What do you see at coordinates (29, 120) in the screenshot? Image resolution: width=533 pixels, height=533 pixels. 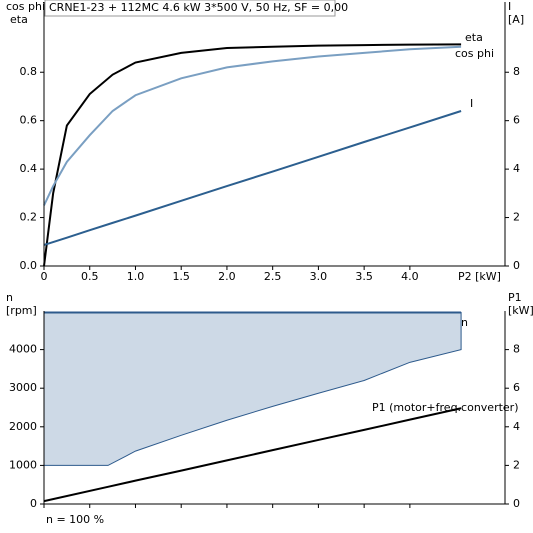 I see `y-tick-label: 0.6` at bounding box center [29, 120].